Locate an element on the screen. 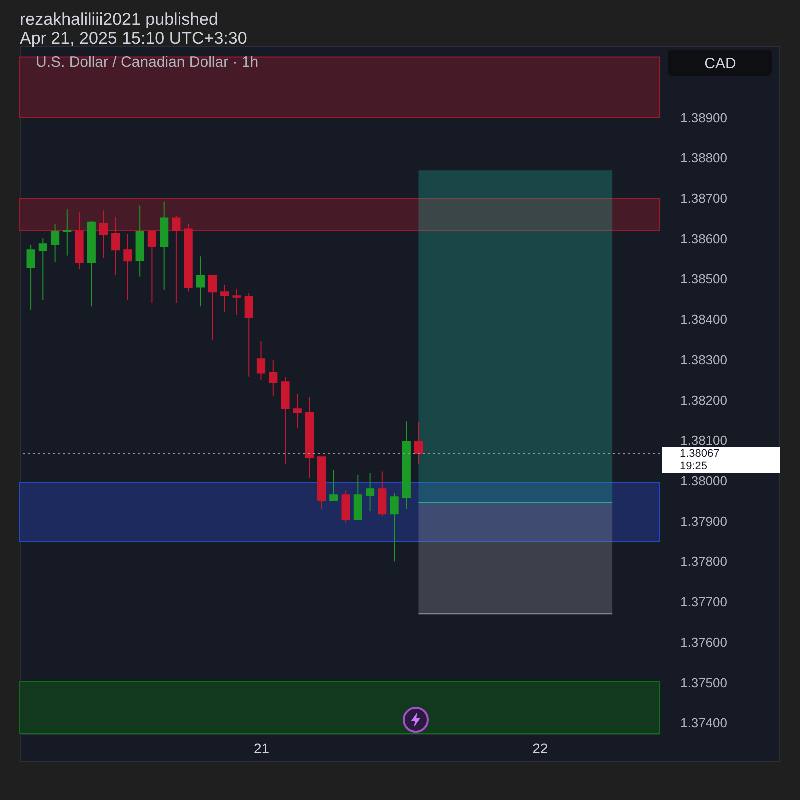  x-tick-label: 21 is located at coordinates (262, 748).